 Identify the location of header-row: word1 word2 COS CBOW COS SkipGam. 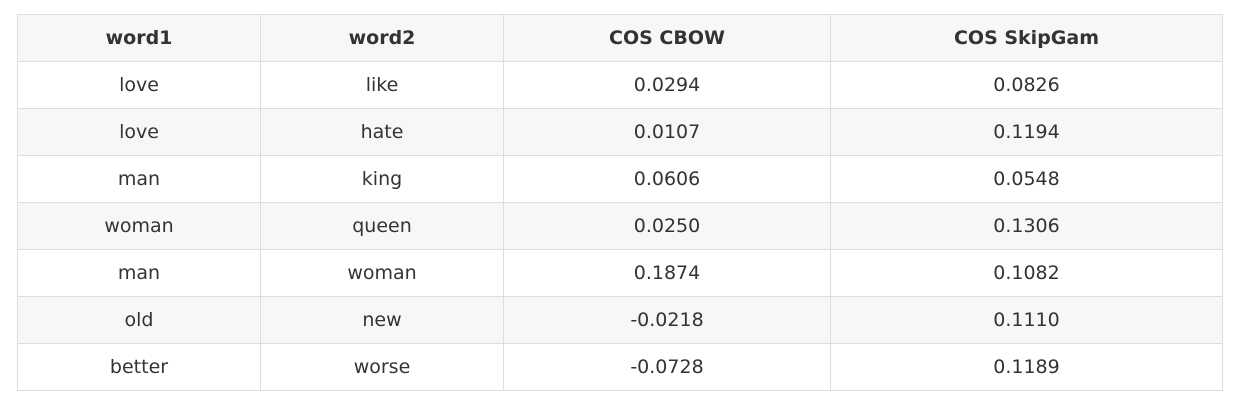
(620, 38).